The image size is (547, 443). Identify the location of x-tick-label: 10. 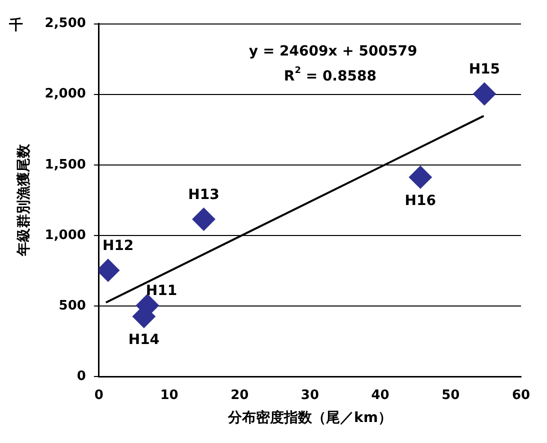
(169, 395).